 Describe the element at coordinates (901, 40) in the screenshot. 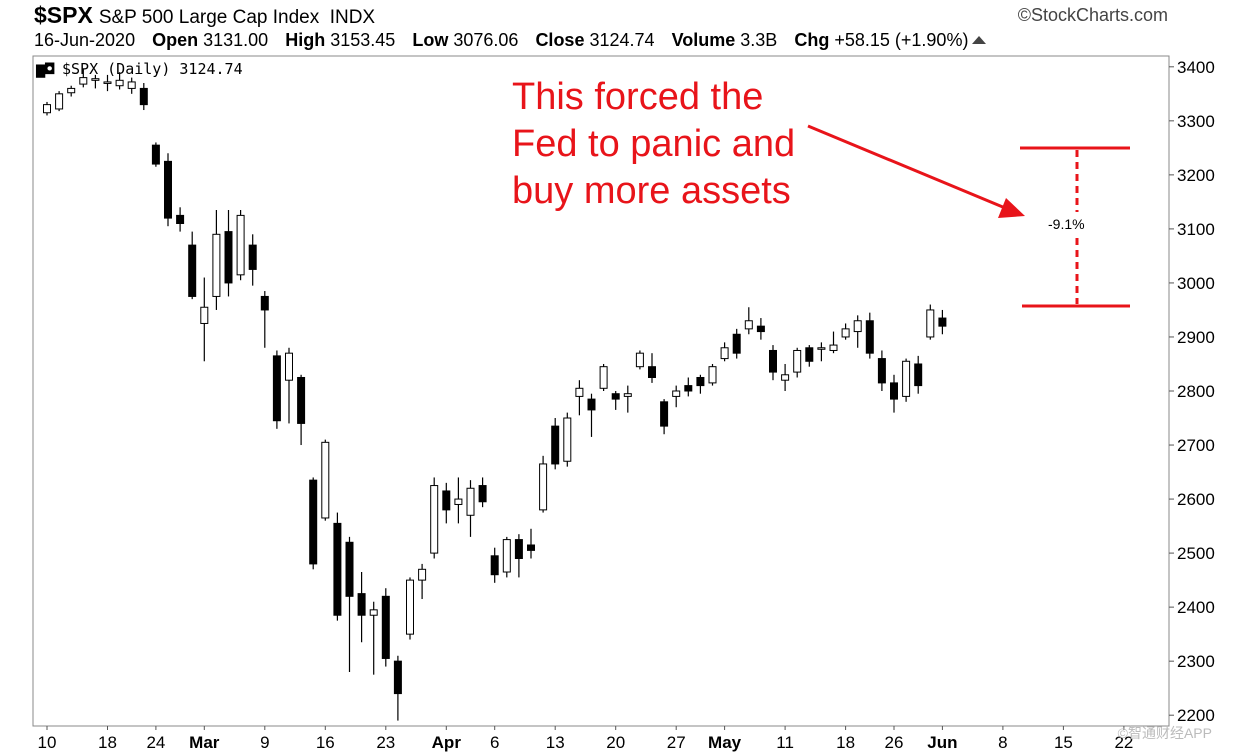

I see `chg-value: +58.15 (+1.90%)` at that location.